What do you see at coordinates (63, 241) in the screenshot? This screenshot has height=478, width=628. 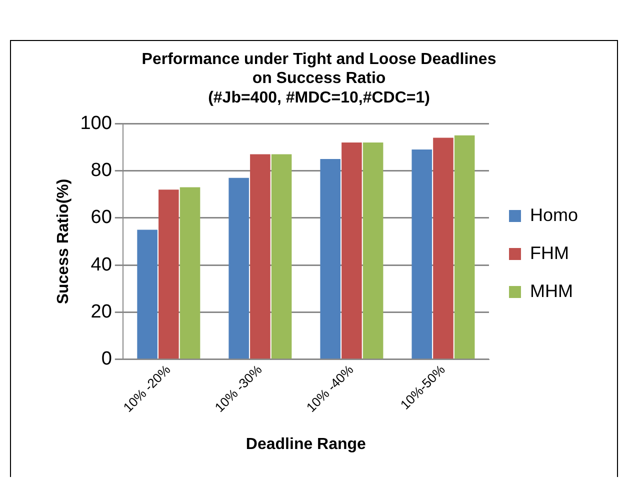 I see `y-axis-title: Sucess Ratio(%)` at bounding box center [63, 241].